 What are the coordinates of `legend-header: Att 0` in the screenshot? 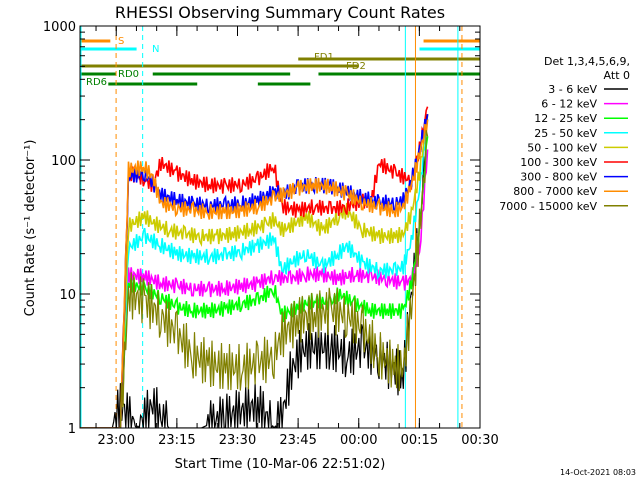 It's located at (617, 75).